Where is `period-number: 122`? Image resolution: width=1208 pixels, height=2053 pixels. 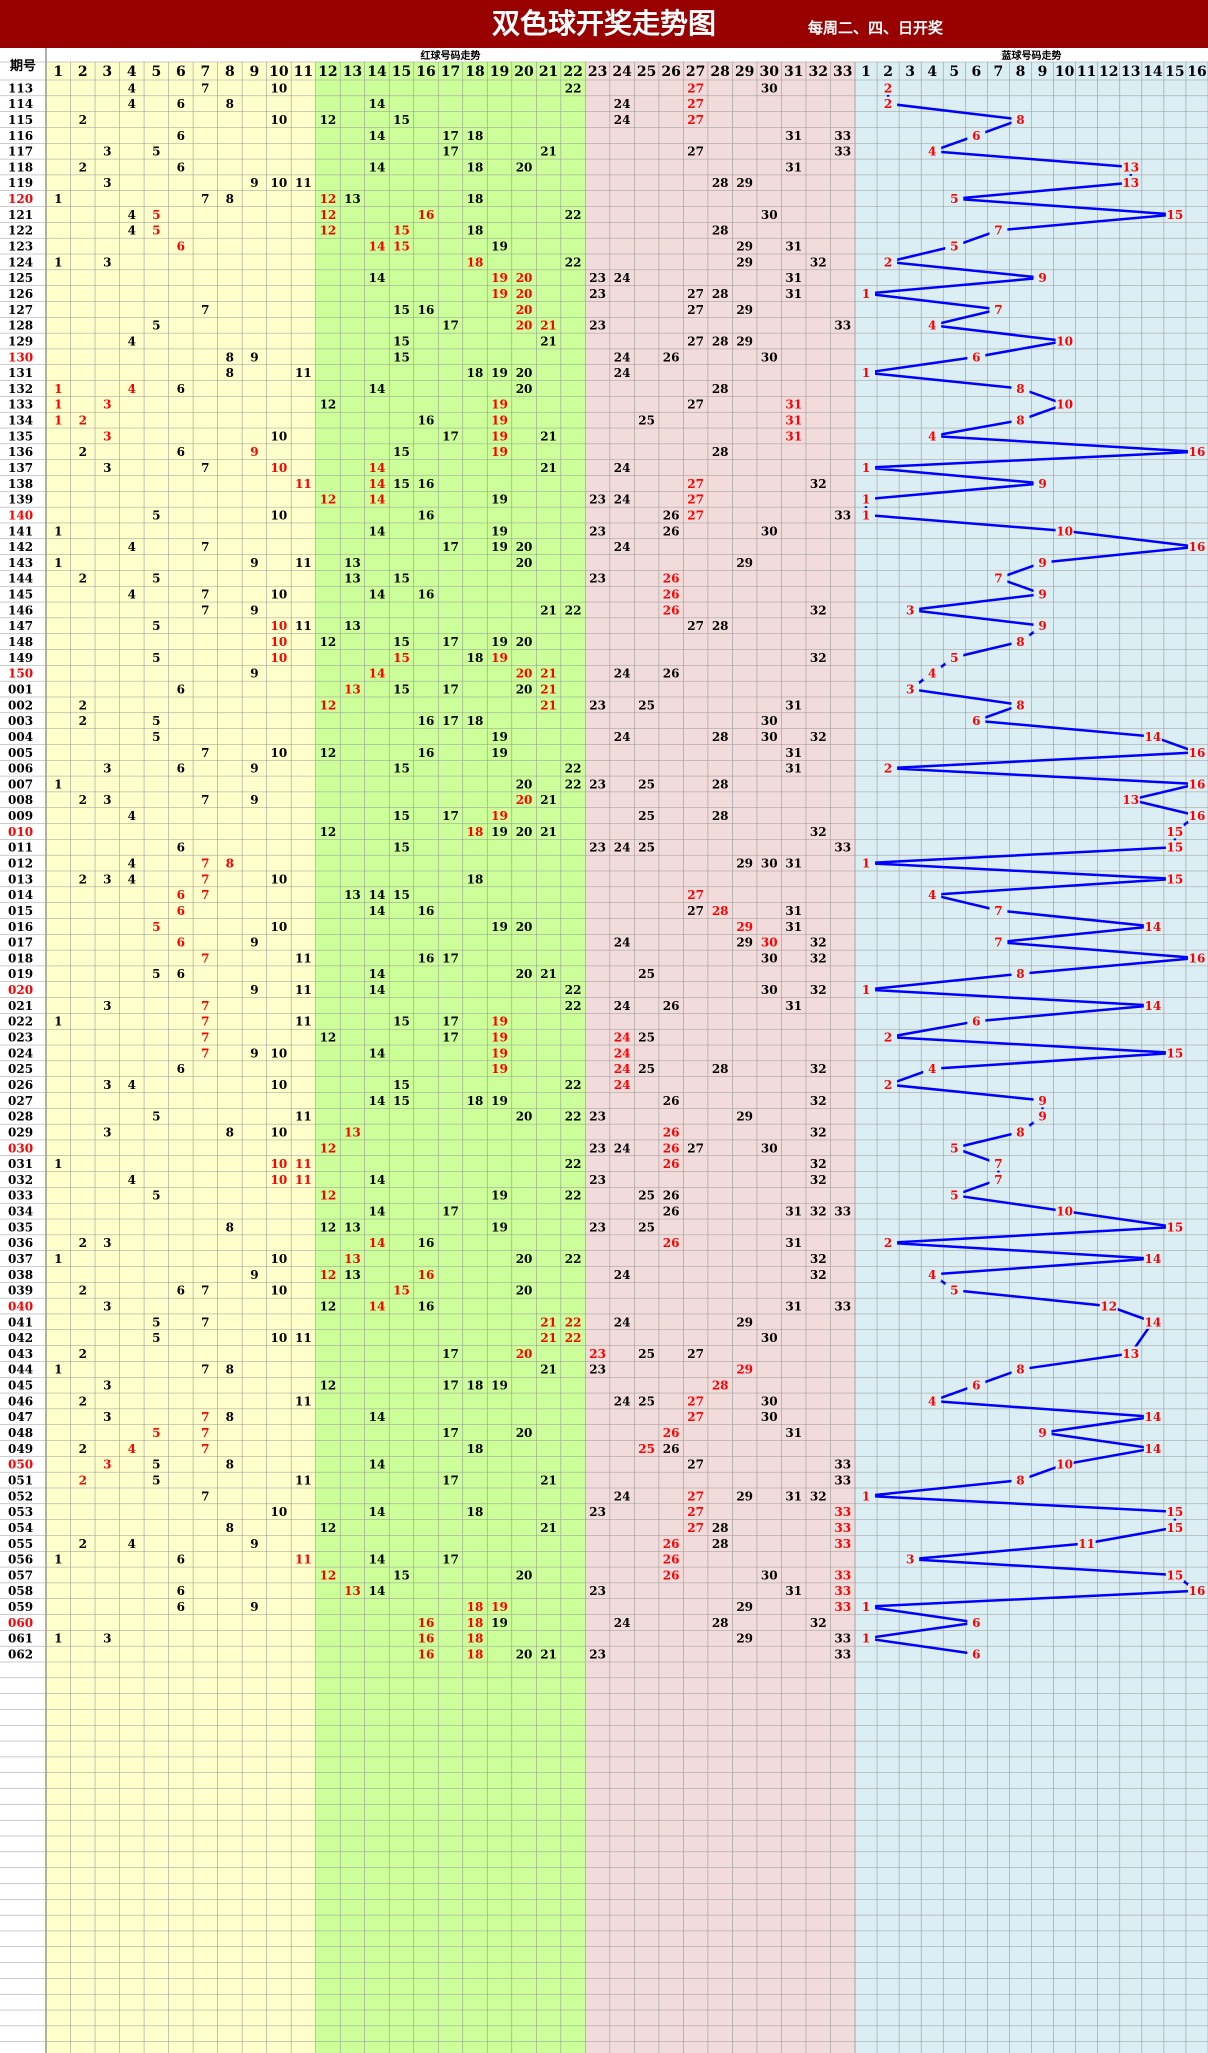
period-number: 122 is located at coordinates (20, 231).